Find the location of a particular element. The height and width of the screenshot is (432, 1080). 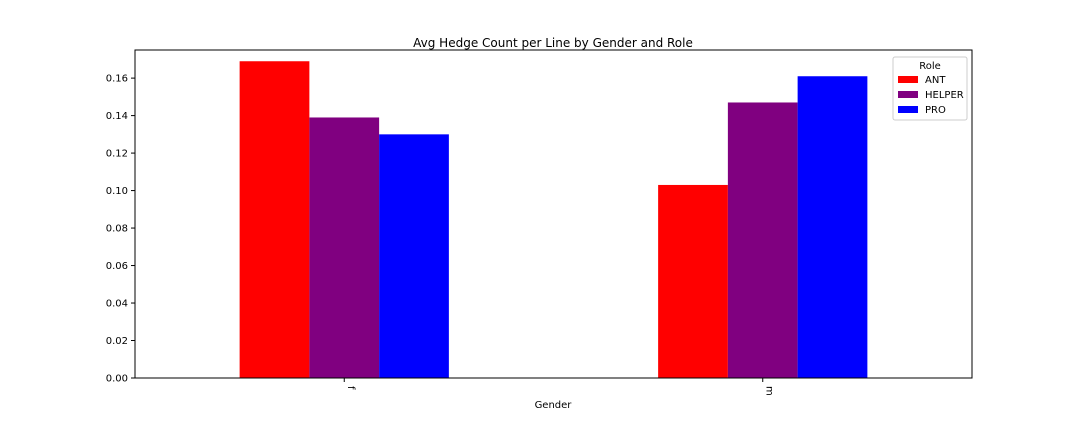

legend-swatch-helper is located at coordinates (908, 94).